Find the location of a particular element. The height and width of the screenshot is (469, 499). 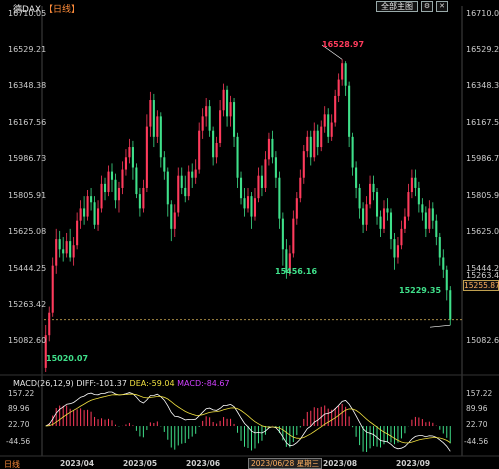

macd-diff-line is located at coordinates (248, 421).